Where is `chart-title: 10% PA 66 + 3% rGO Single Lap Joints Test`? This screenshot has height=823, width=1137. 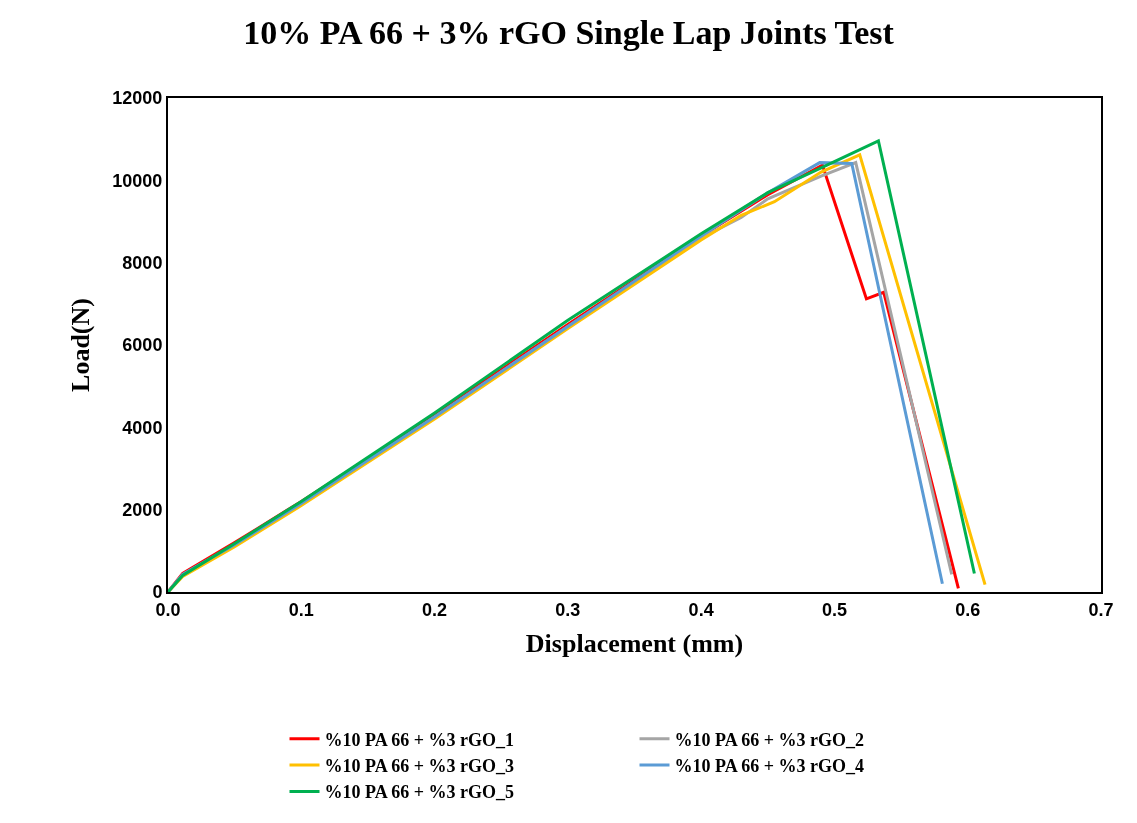
chart-title: 10% PA 66 + 3% rGO Single Lap Joints Test is located at coordinates (569, 33).